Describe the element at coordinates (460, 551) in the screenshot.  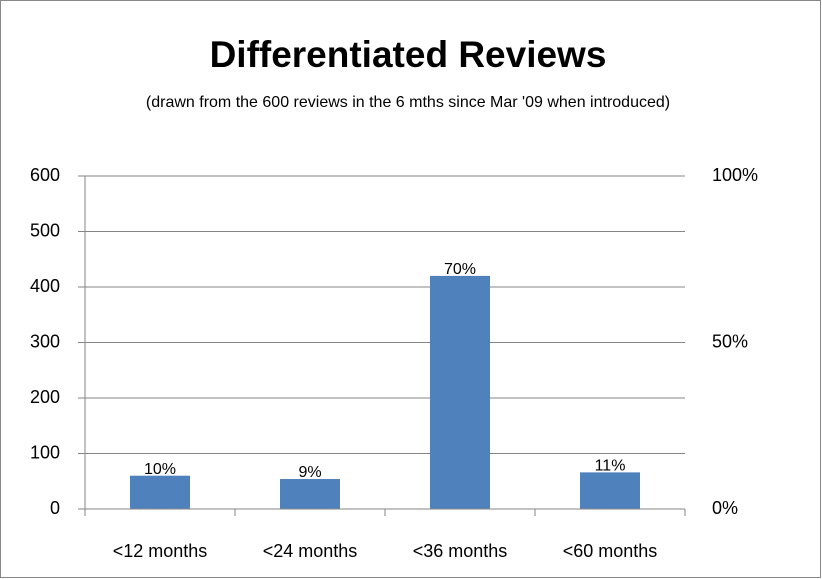
I see `x-tick-label: <36 months` at that location.